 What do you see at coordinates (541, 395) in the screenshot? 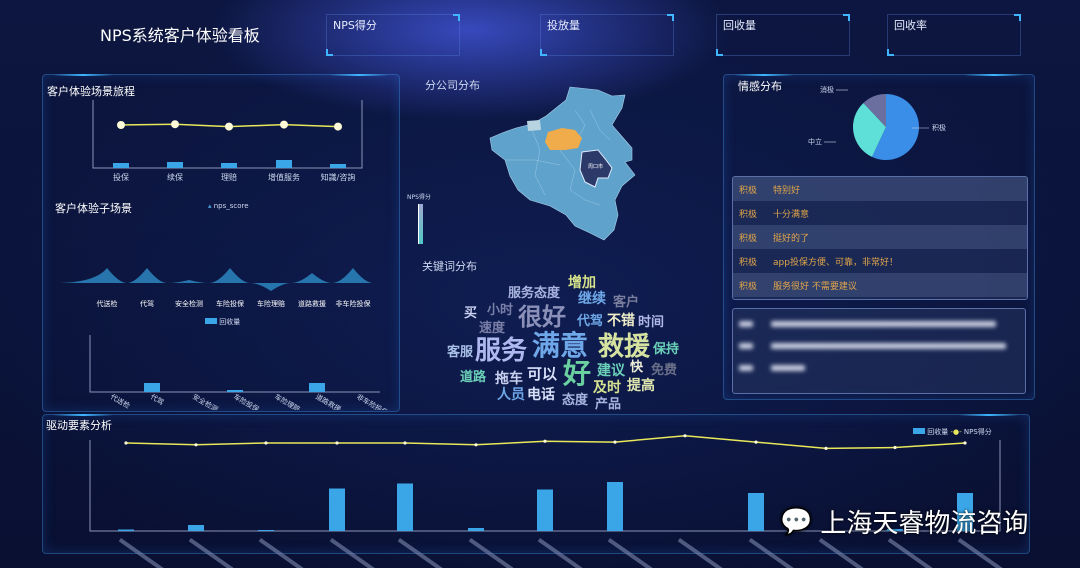
I see `word-cloud-word: 电话` at bounding box center [541, 395].